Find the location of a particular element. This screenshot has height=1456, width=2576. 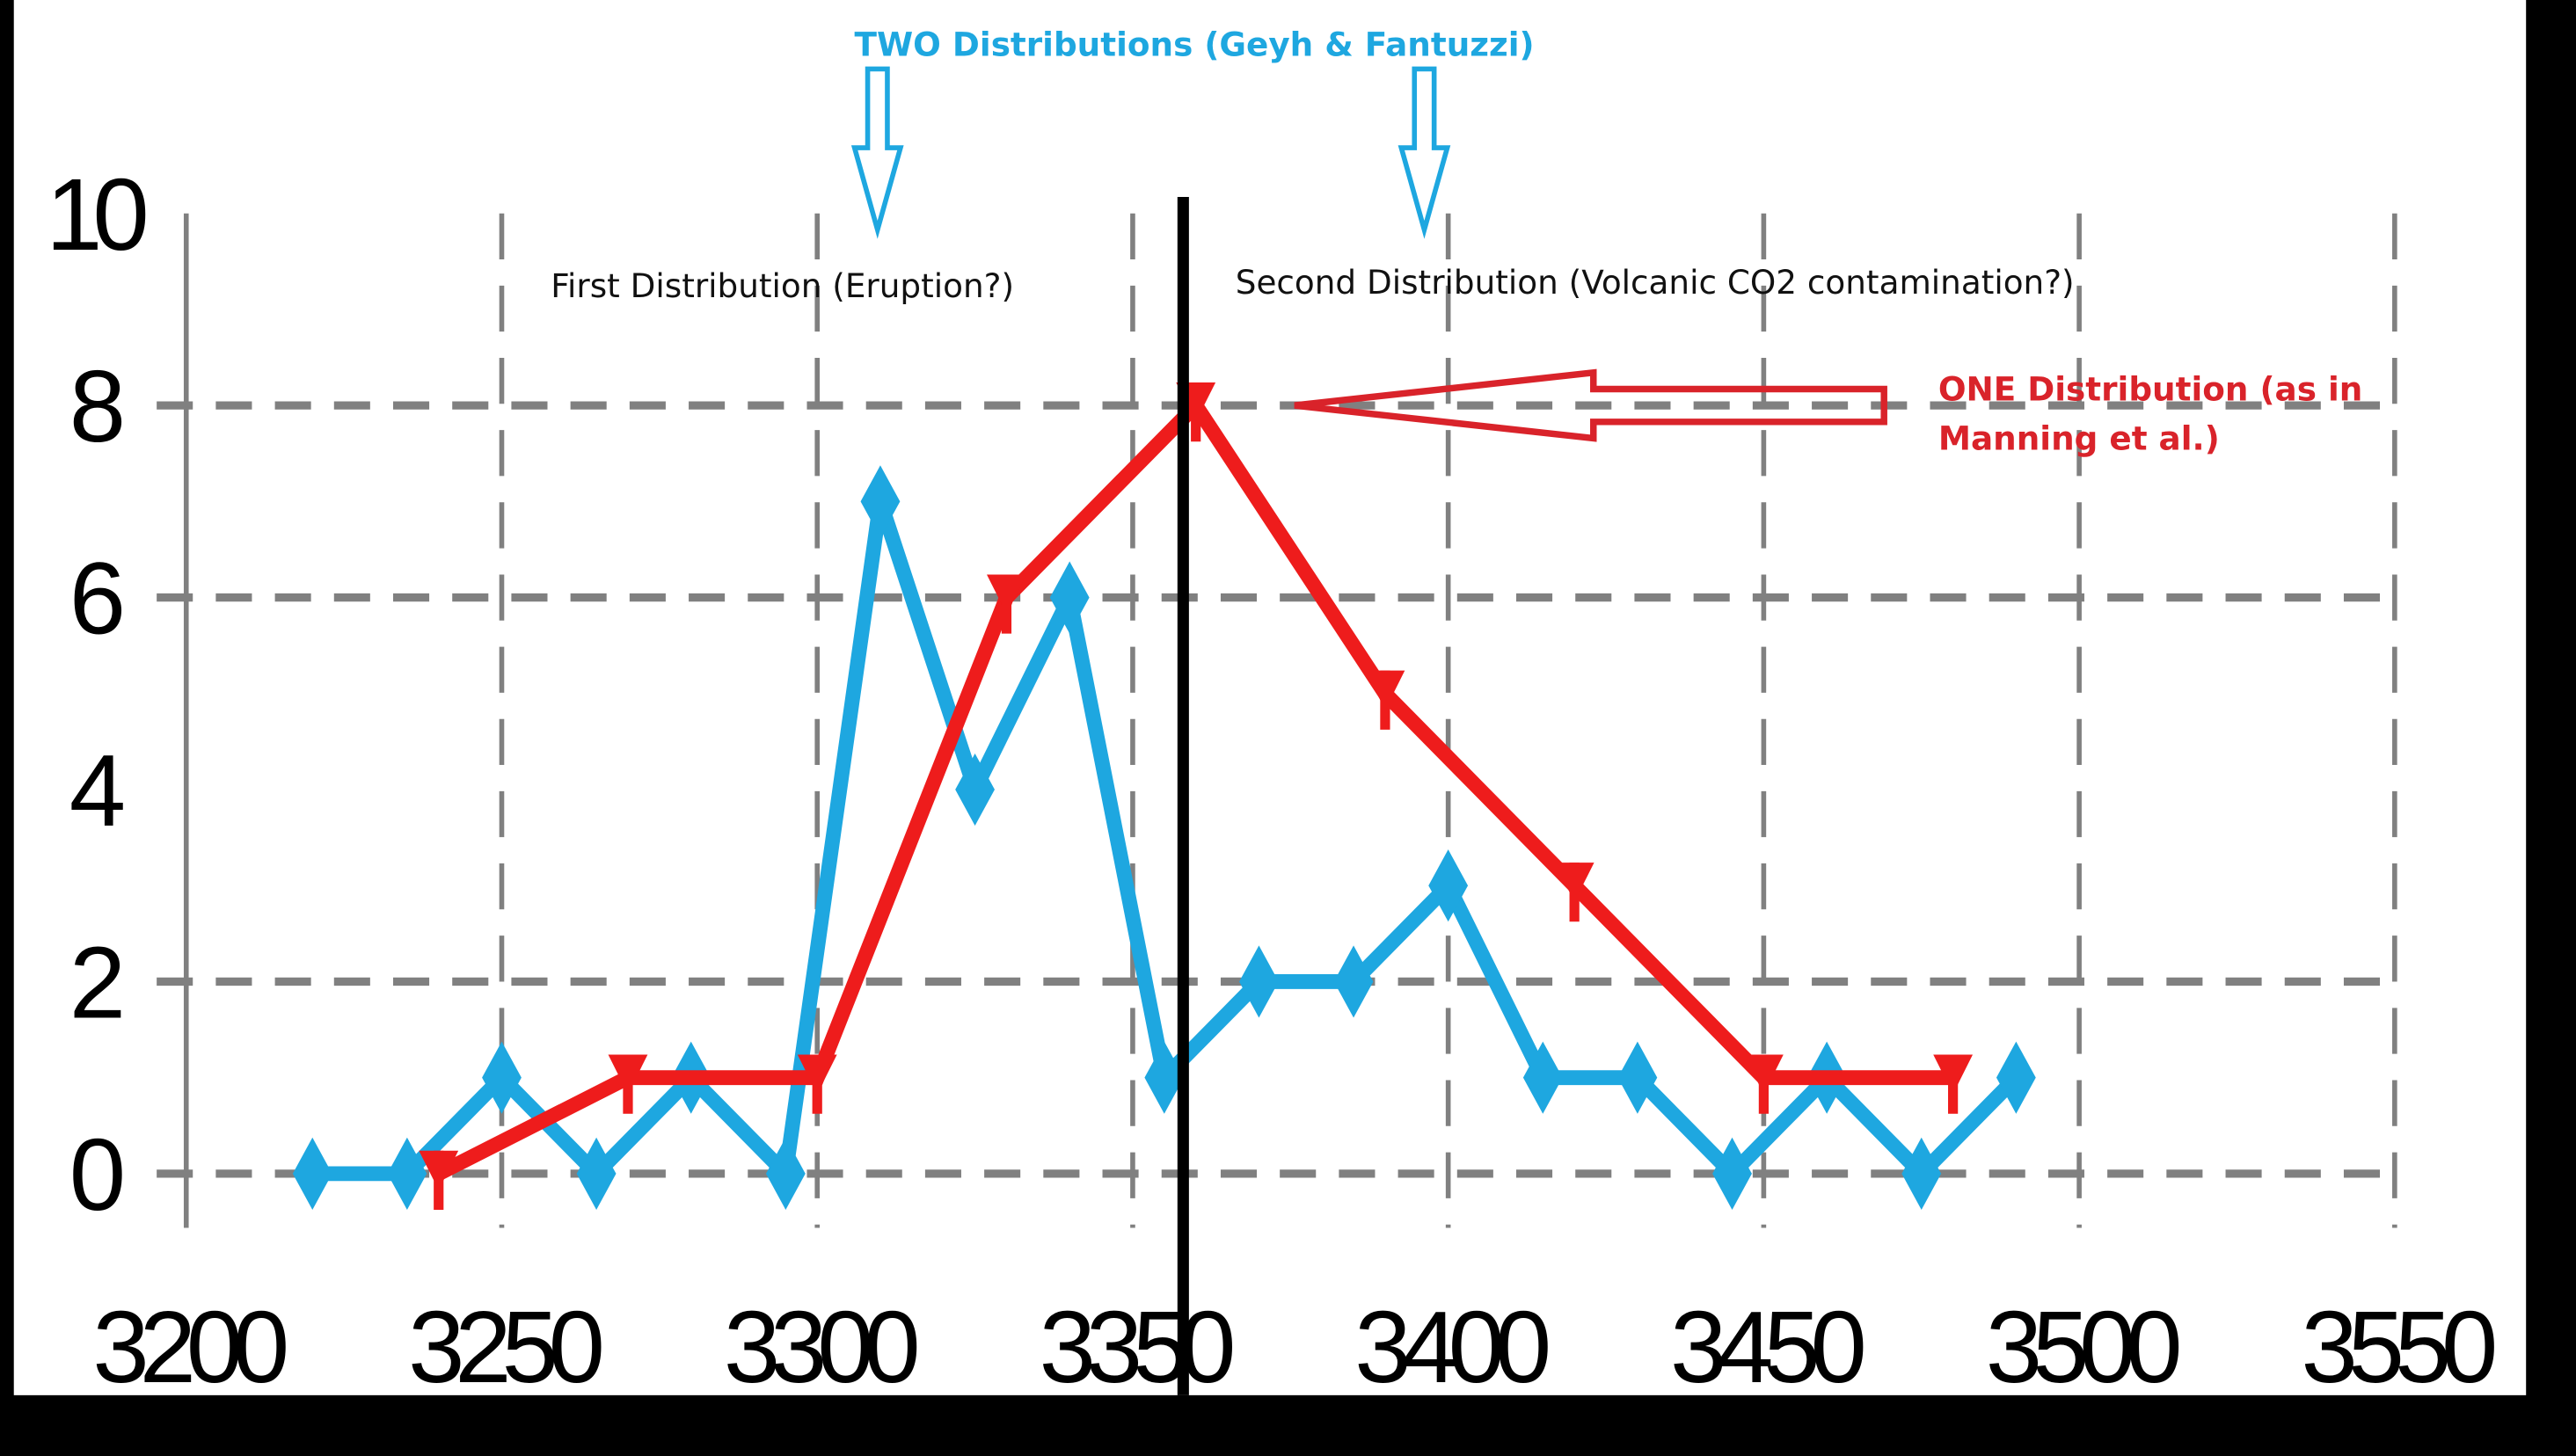

x-tick-label: 3300 is located at coordinates (820, 1347).